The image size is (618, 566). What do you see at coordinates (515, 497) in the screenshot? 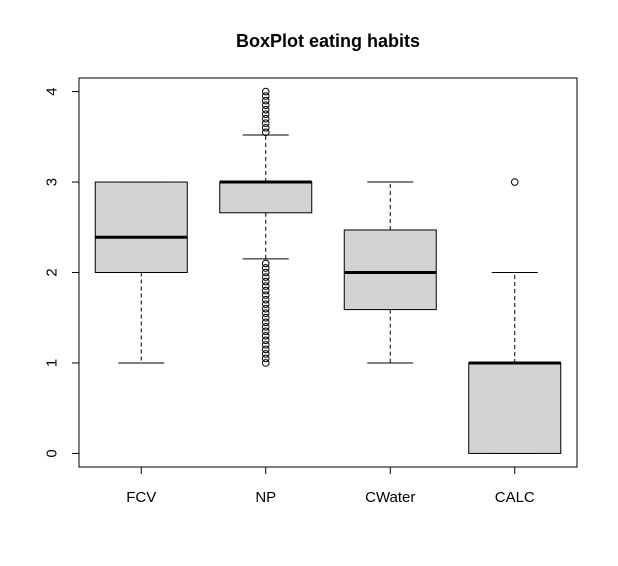
I see `x-tick-label: CALC` at bounding box center [515, 497].